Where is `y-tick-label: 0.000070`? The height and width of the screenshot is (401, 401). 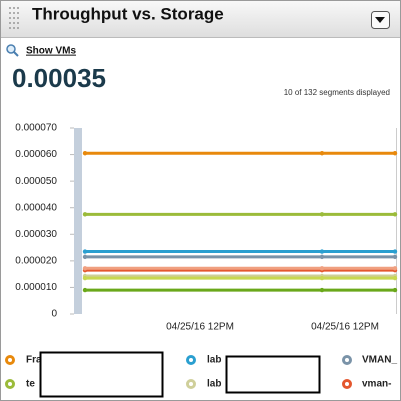 y-tick-label: 0.000070 is located at coordinates (36, 128).